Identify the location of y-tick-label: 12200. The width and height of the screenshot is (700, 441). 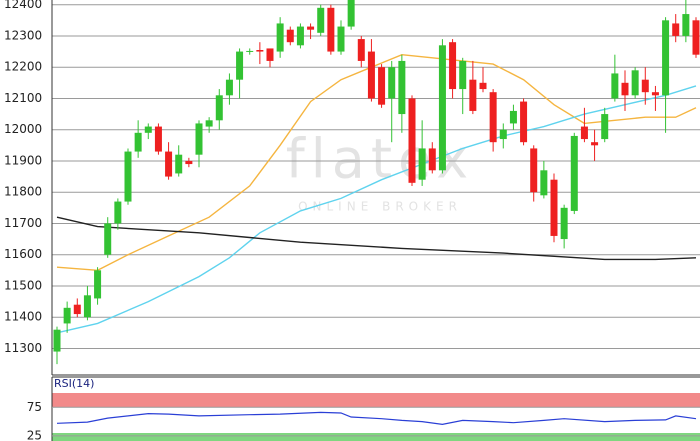
(23, 67).